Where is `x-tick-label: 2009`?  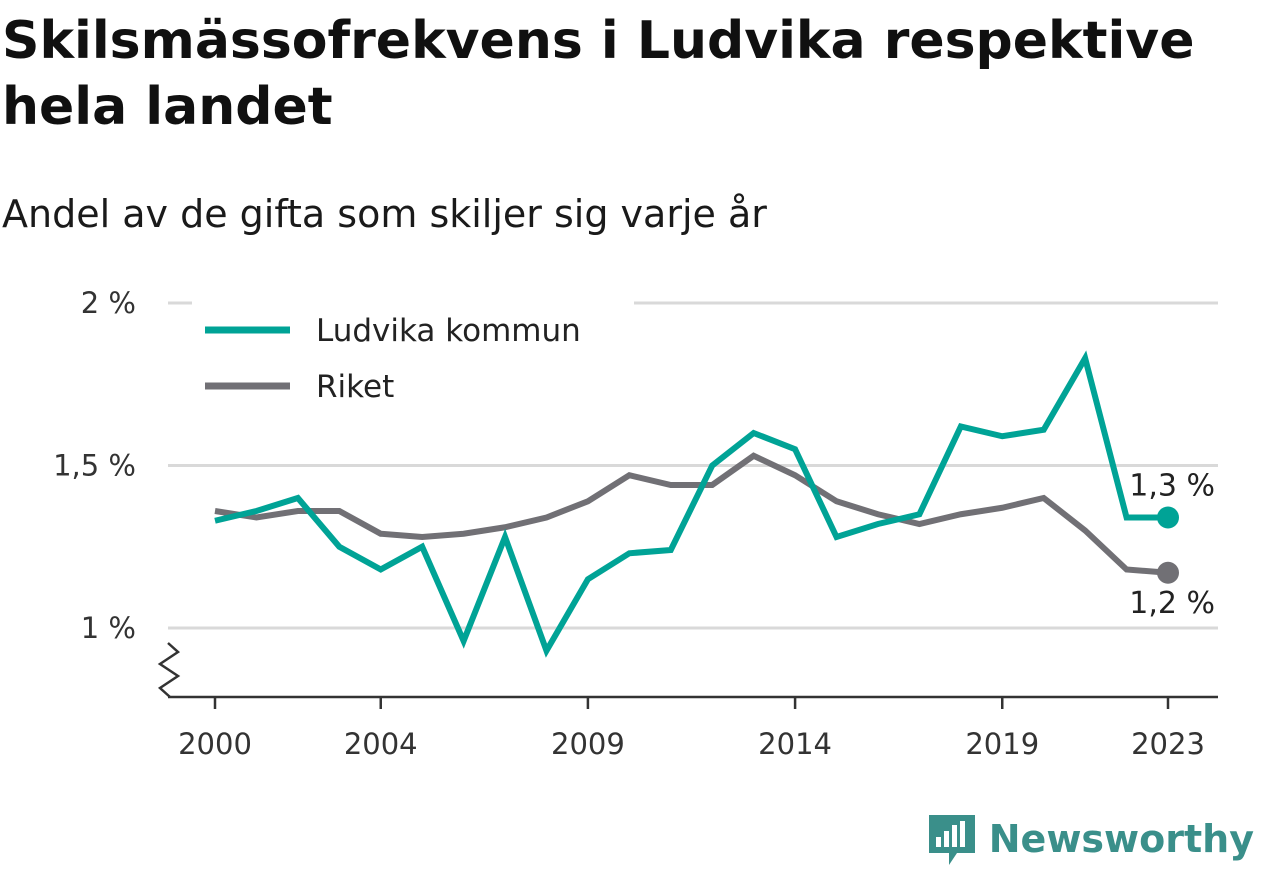
x-tick-label: 2009 is located at coordinates (588, 744).